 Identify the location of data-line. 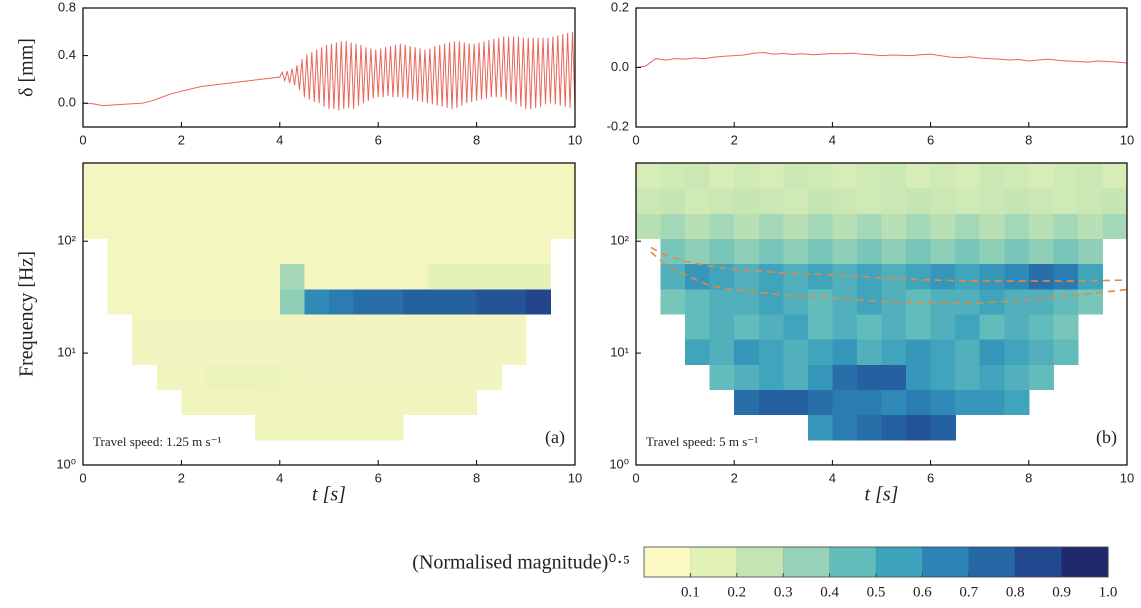
(888, 277).